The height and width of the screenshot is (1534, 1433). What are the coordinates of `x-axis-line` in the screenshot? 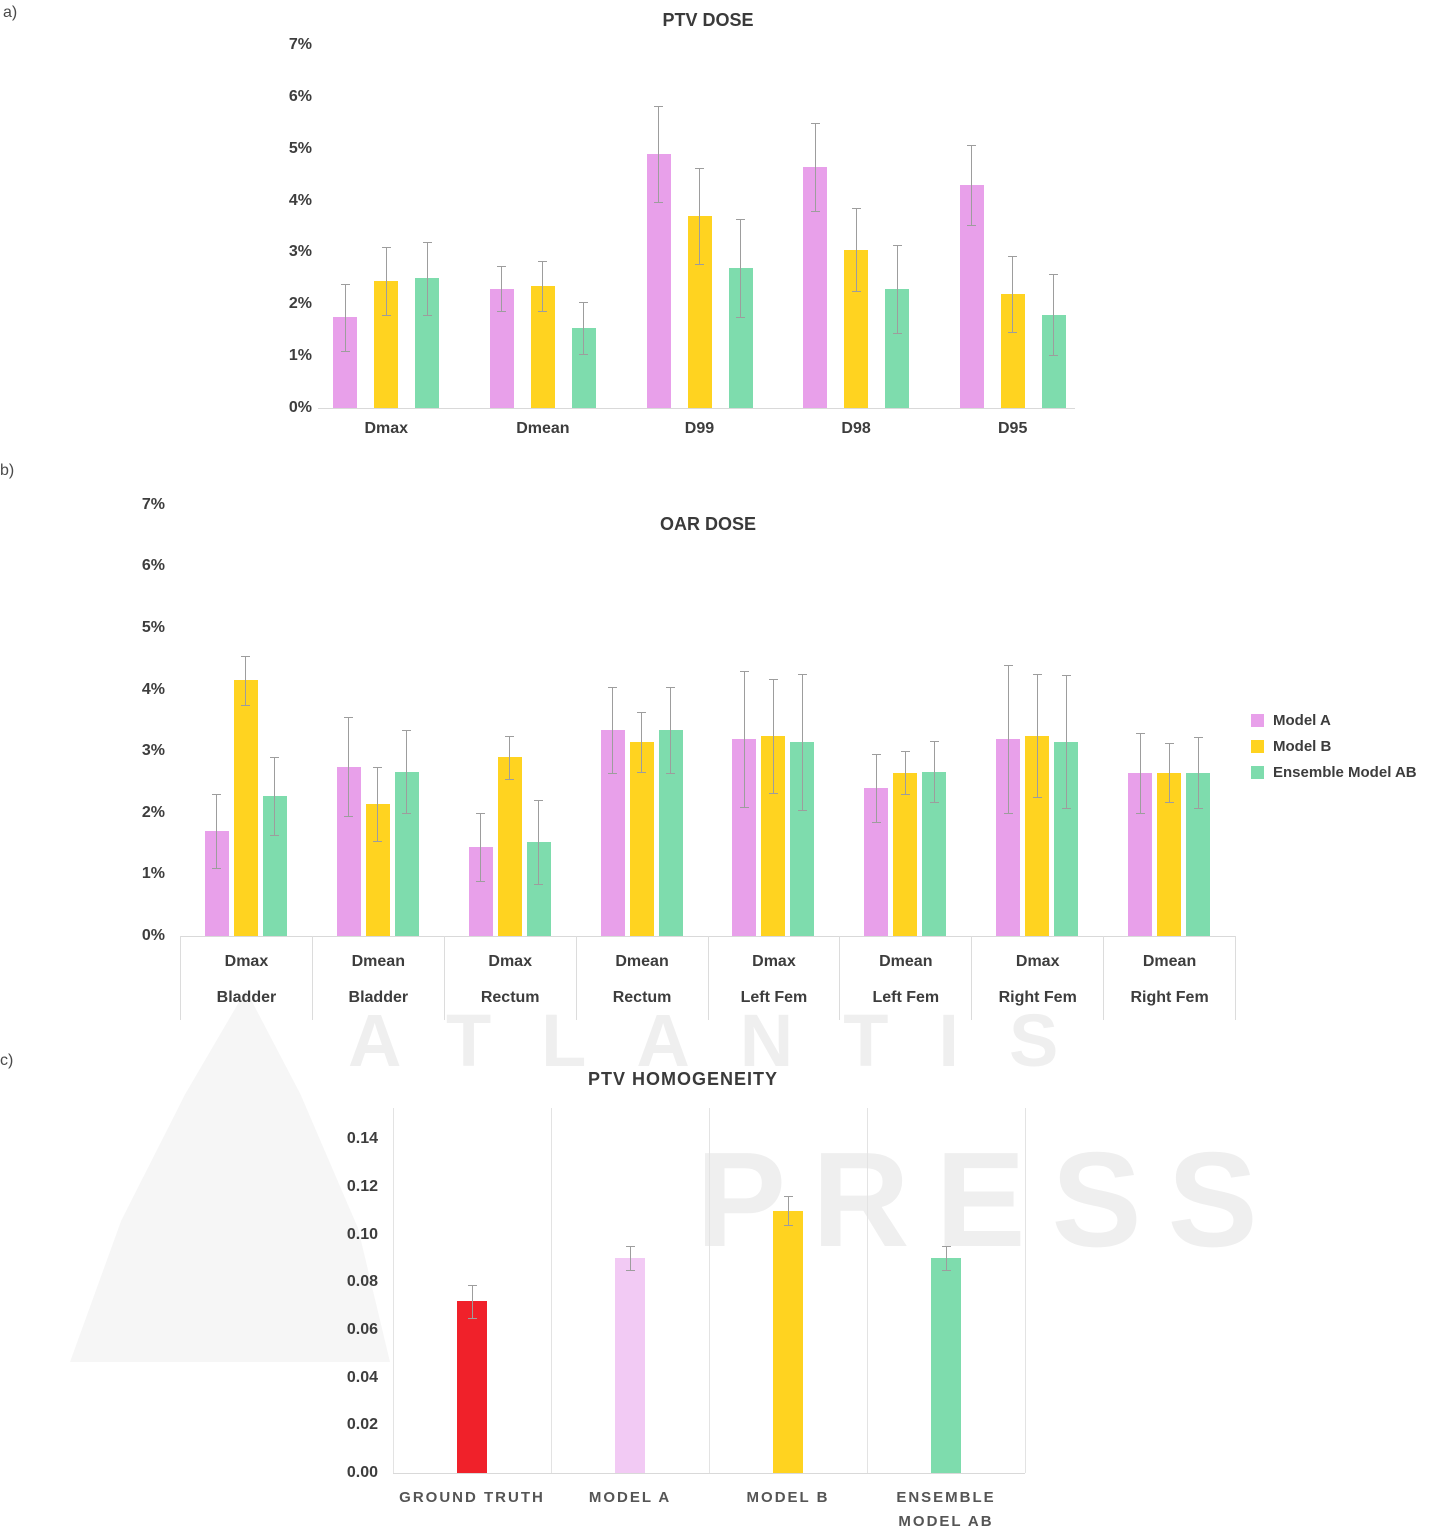 It's located at (709, 1473).